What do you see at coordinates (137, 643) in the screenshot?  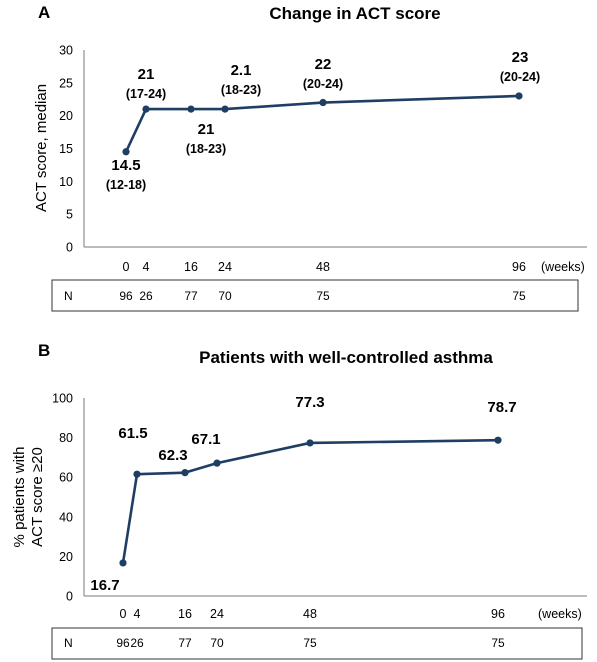 I see `panel-b-n-value: 26` at bounding box center [137, 643].